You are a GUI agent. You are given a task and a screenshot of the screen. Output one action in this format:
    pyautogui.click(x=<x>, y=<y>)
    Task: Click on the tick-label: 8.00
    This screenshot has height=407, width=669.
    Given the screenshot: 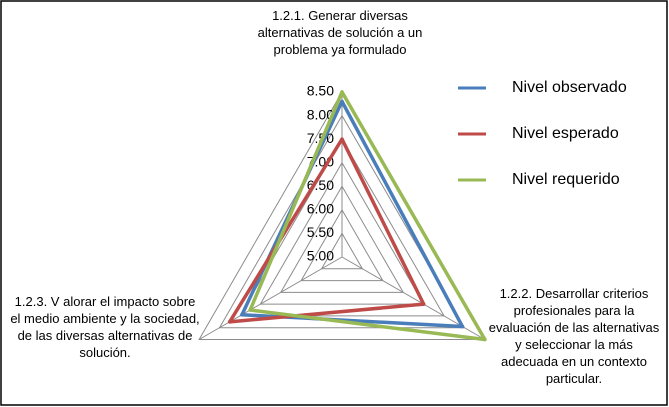 What is the action you would take?
    pyautogui.click(x=320, y=114)
    